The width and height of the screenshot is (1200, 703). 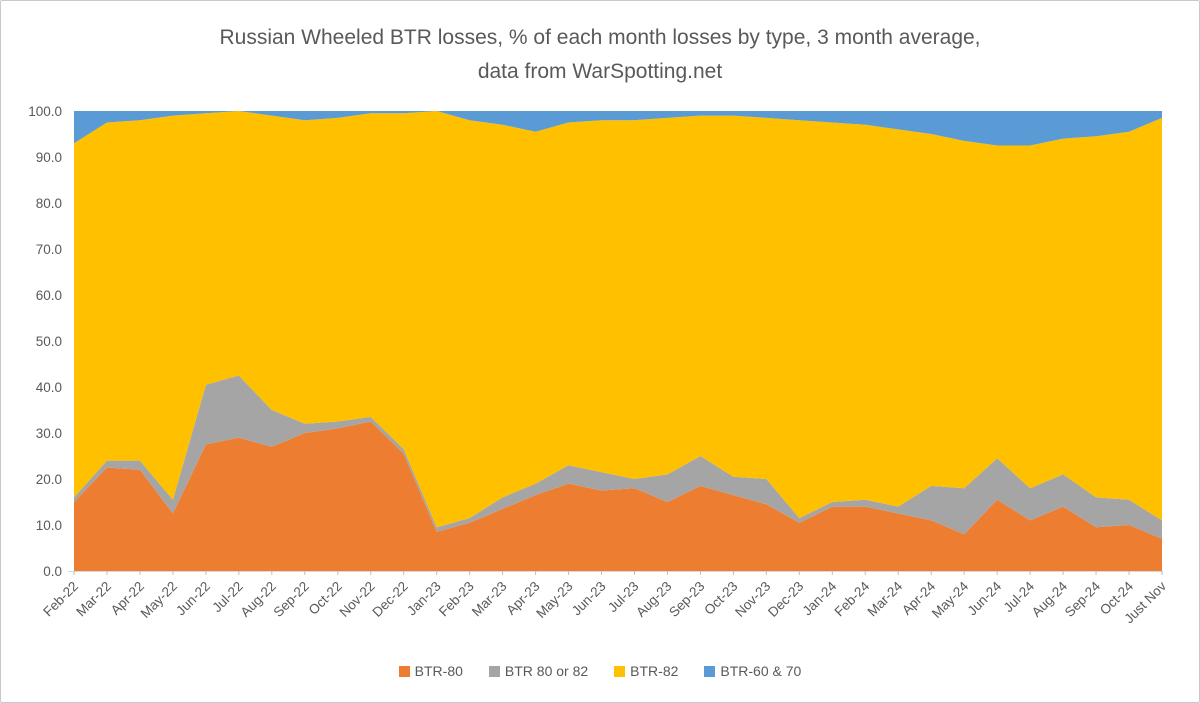 What do you see at coordinates (45, 111) in the screenshot?
I see `y-tick-label: 100.0` at bounding box center [45, 111].